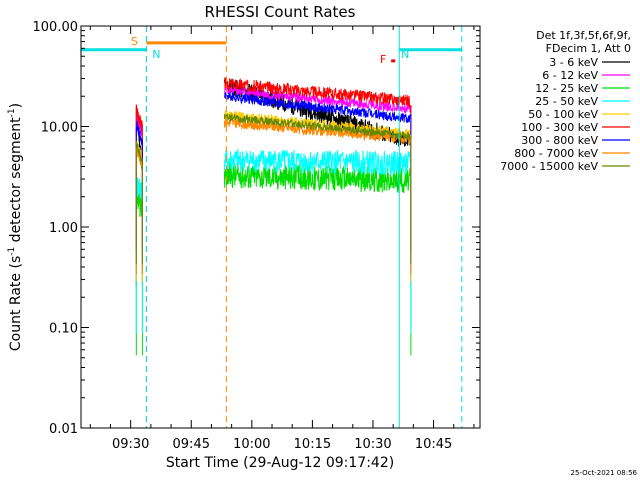  Describe the element at coordinates (583, 35) in the screenshot. I see `legend-header-line: Det 1f,3f,5f,6f,9f,` at that location.